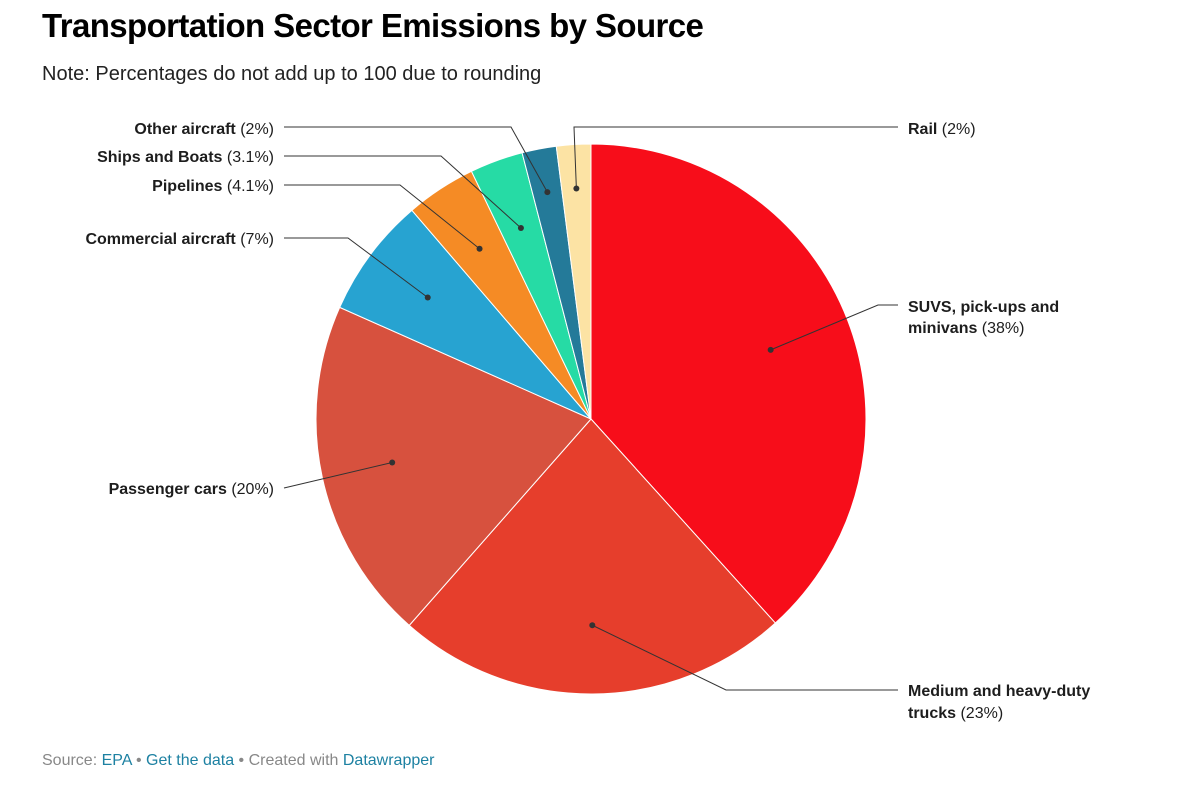 This screenshot has height=807, width=1200. Describe the element at coordinates (159, 157) in the screenshot. I see `slice-name-label: Ships and Boats` at that location.